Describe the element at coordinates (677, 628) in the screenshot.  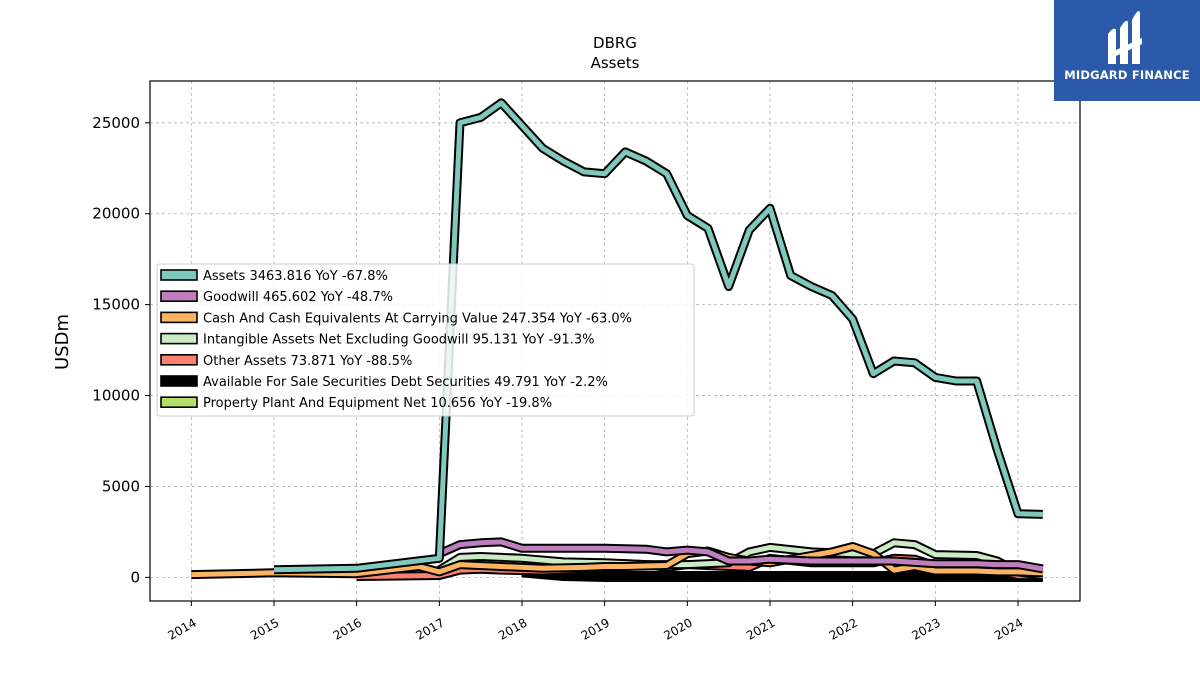
I see `x-tick-label: 2020` at that location.